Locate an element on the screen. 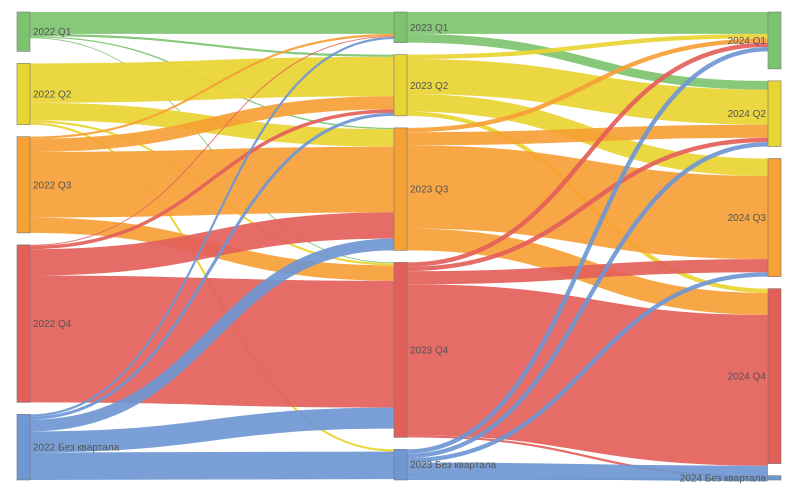 The width and height of the screenshot is (800, 495). node-label-2023q1: 2023 Q1 is located at coordinates (429, 28).